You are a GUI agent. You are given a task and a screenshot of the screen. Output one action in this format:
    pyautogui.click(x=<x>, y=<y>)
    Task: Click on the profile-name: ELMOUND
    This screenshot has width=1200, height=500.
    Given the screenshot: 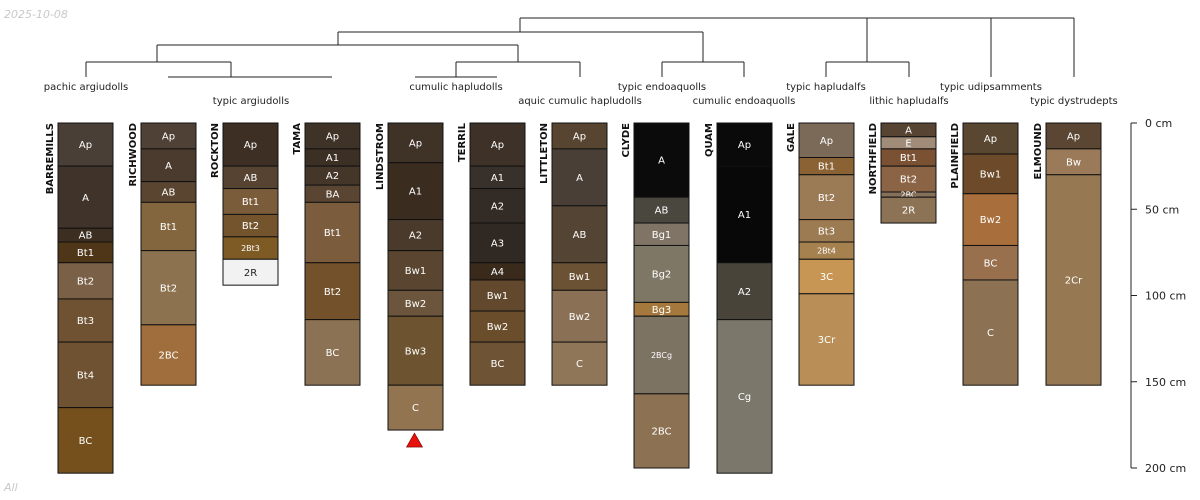 What is the action you would take?
    pyautogui.click(x=1038, y=151)
    